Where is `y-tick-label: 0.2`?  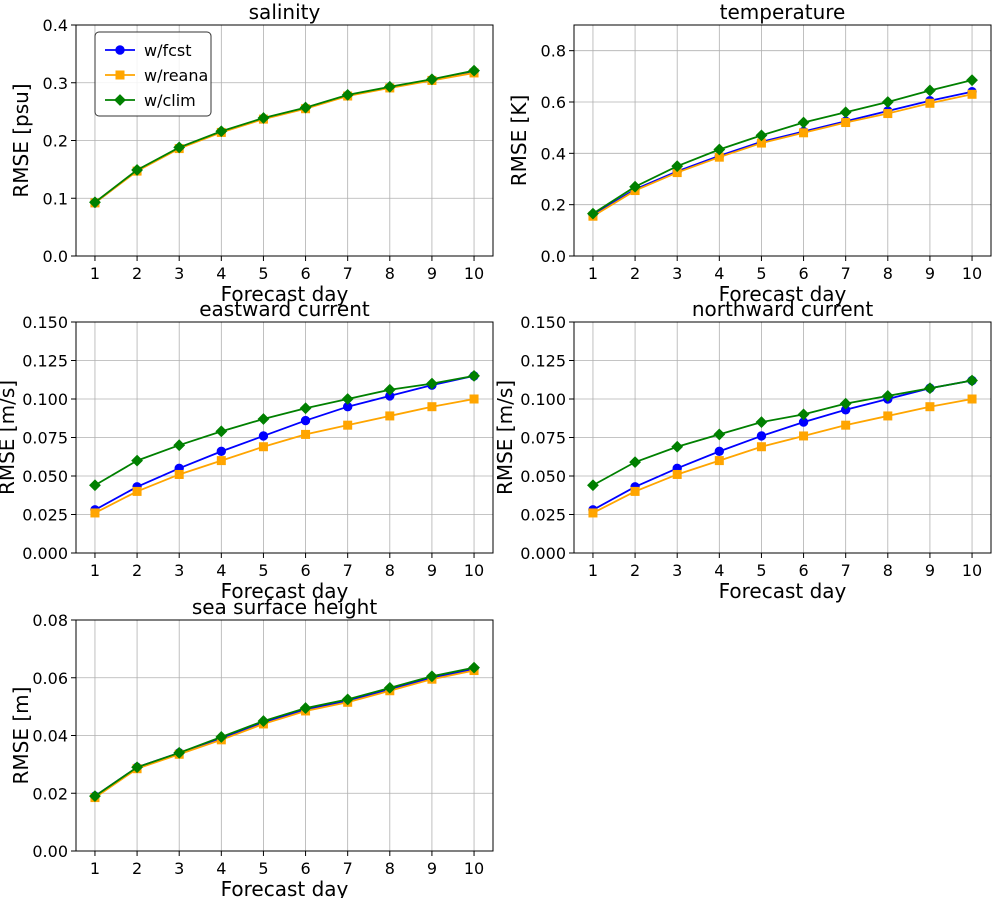
y-tick-label: 0.2 is located at coordinates (553, 205).